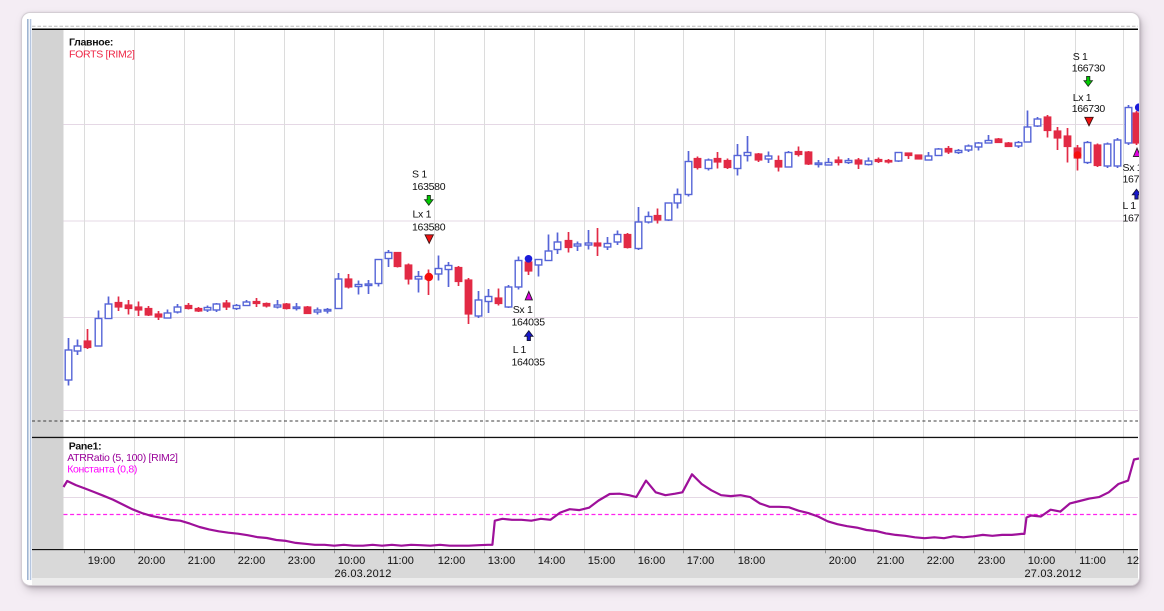 The width and height of the screenshot is (1164, 611). What do you see at coordinates (701, 561) in the screenshot?
I see `svg-text: 17:00` at bounding box center [701, 561].